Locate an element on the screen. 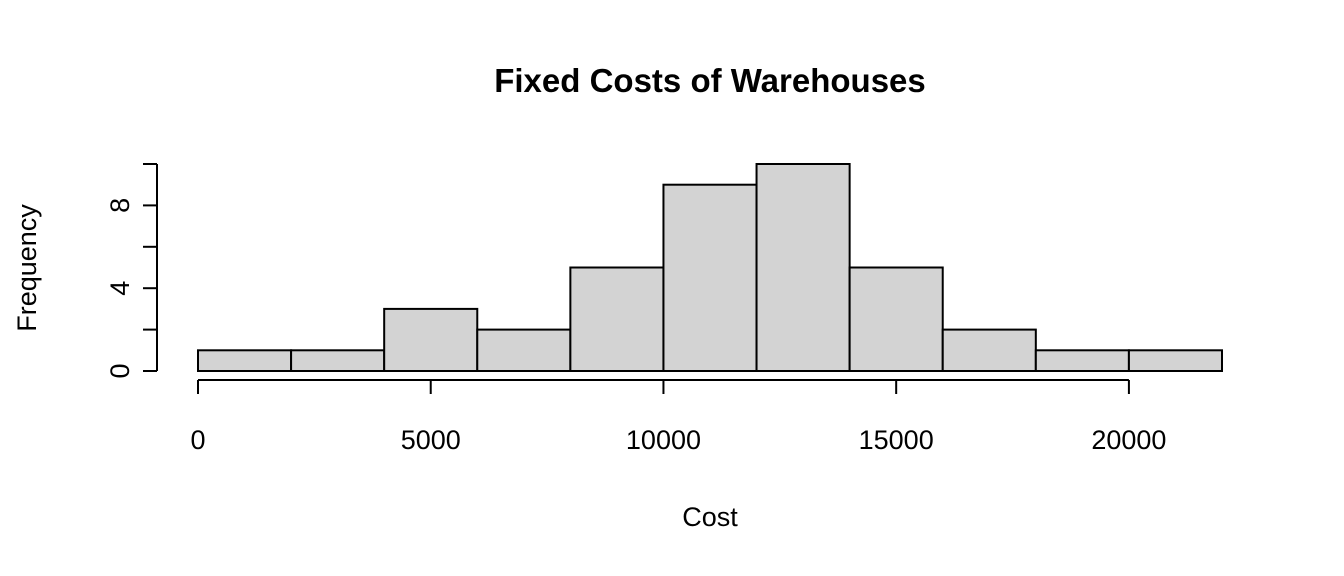 The image size is (1344, 576). y-tick-label: 0 is located at coordinates (120, 370).